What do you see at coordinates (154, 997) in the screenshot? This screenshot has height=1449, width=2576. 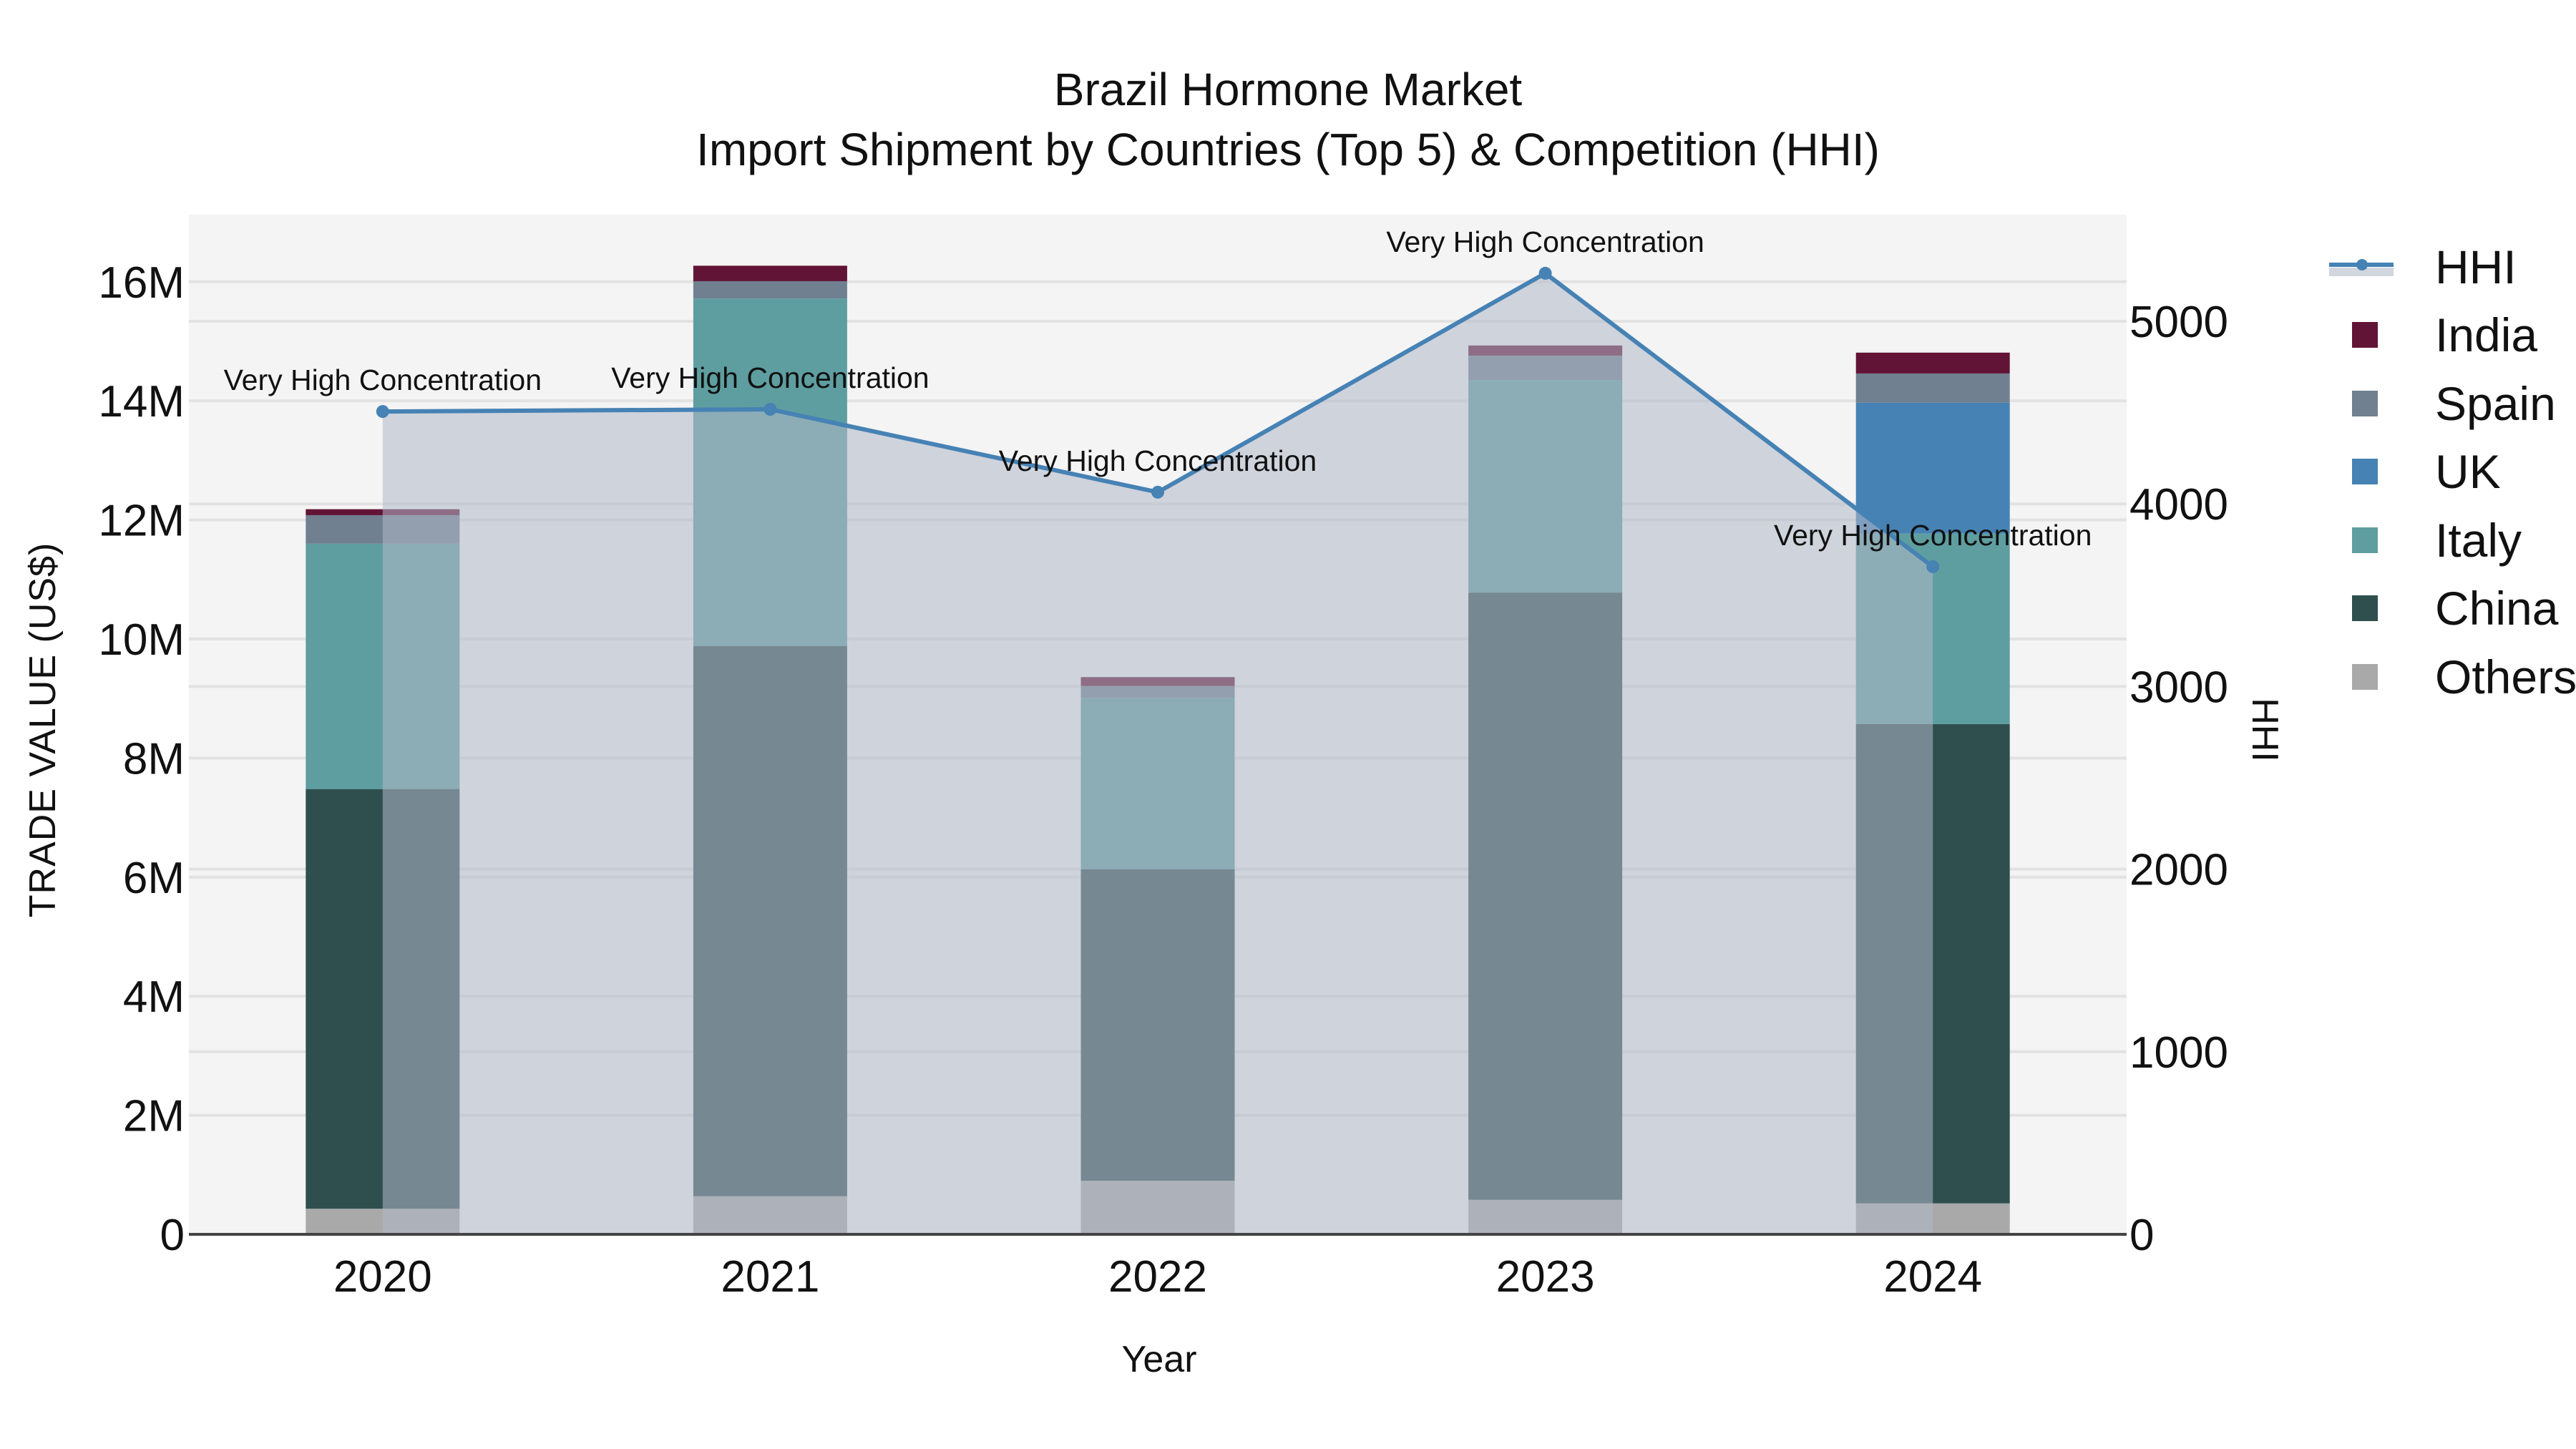 I see `y-tick-label: 4M` at bounding box center [154, 997].